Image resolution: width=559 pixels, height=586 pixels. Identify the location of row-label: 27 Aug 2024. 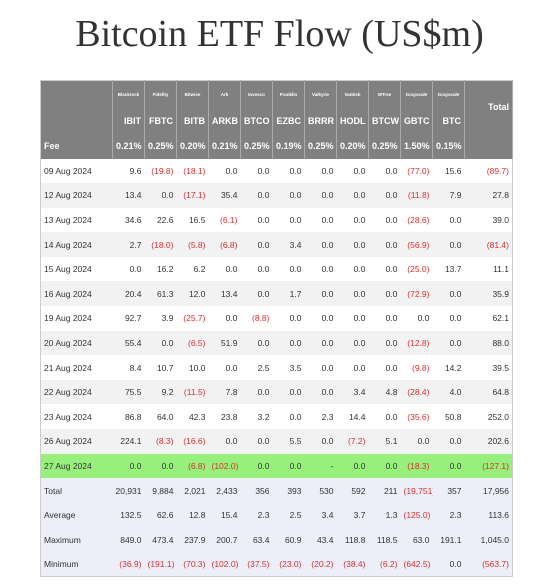
(68, 465).